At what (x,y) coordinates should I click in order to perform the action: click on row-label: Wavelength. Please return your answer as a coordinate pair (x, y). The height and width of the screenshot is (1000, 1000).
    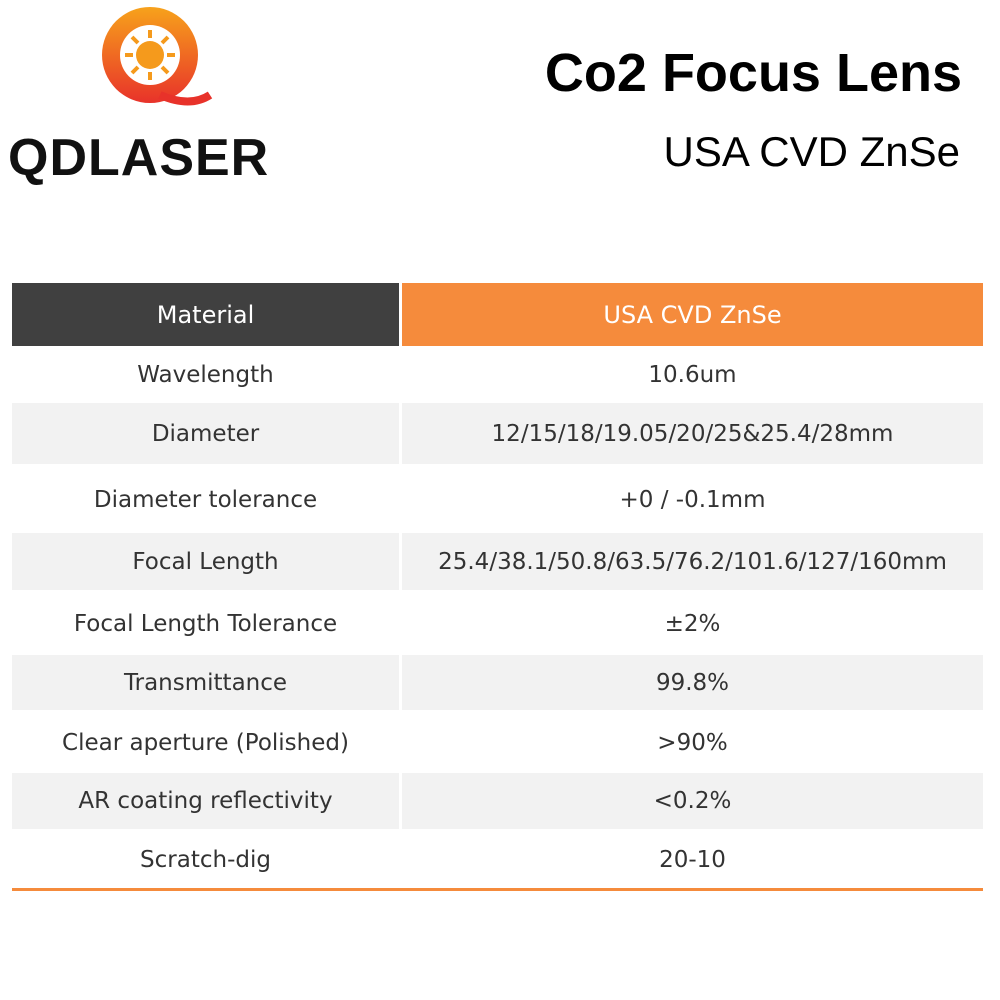
    Looking at the image, I should click on (205, 374).